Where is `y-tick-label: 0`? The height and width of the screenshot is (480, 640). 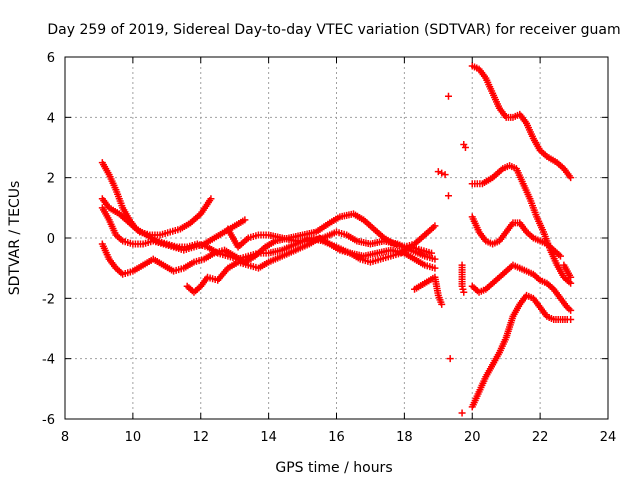 y-tick-label: 0 is located at coordinates (51, 239).